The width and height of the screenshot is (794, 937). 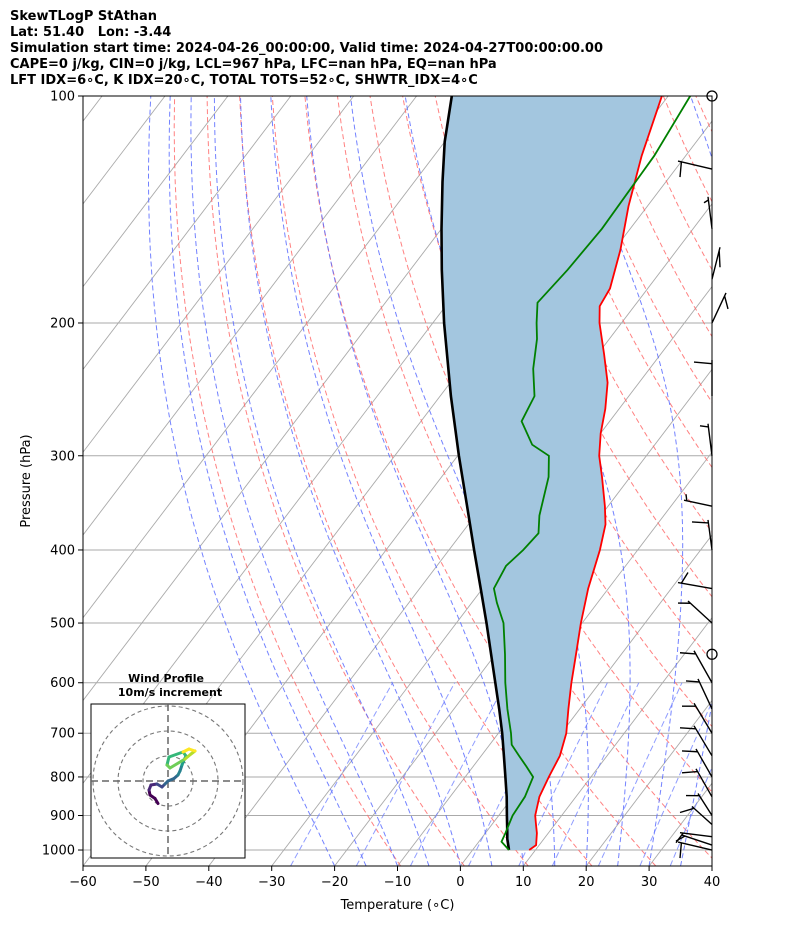 What do you see at coordinates (170, 692) in the screenshot?
I see `hodograph-subtitle: 10m/s increment` at bounding box center [170, 692].